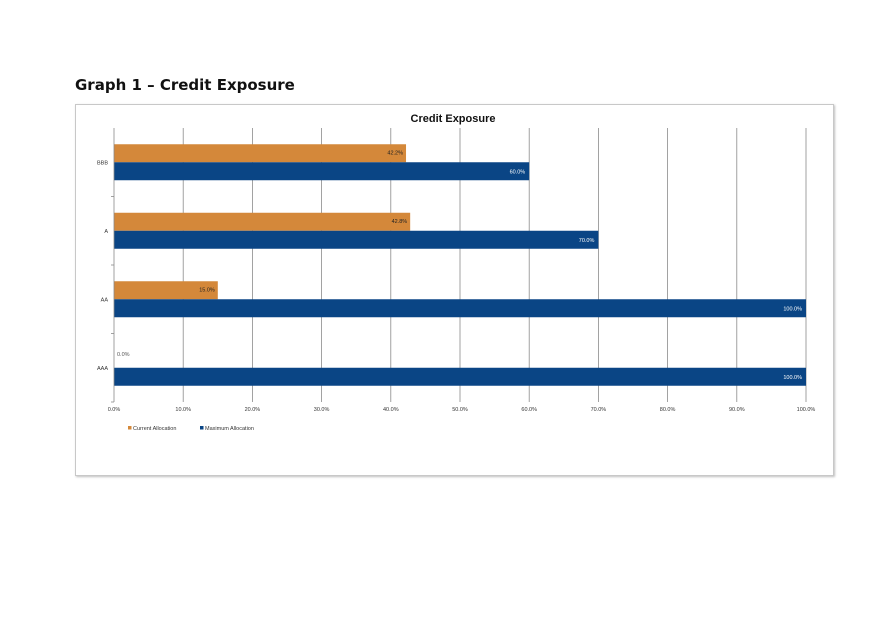  I want to click on data-label-maximum-allocation: 70.0%, so click(587, 241).